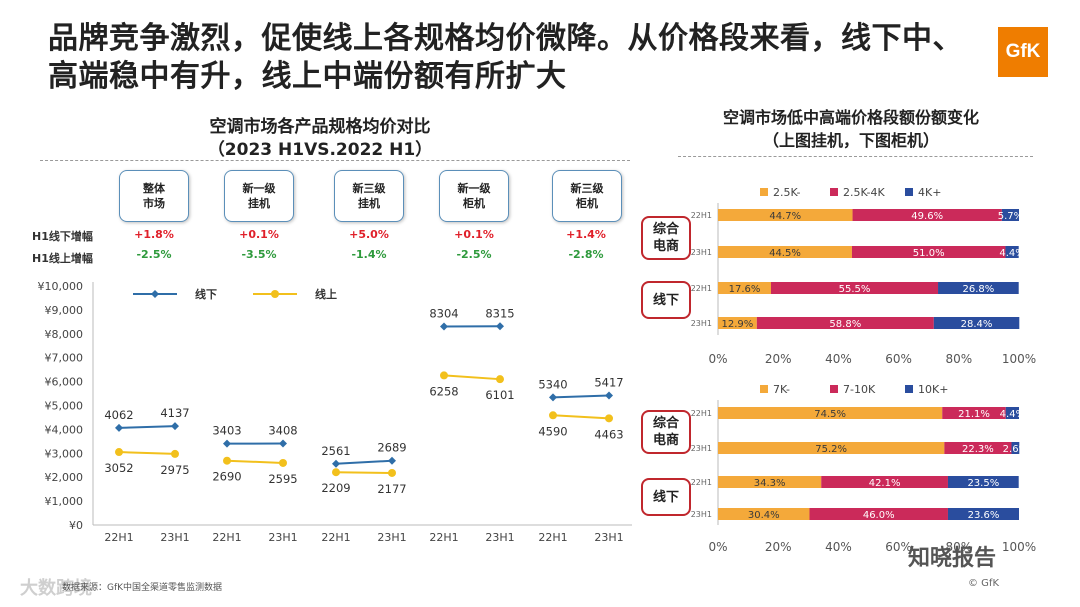 This screenshot has width=1080, height=607. What do you see at coordinates (974, 414) in the screenshot?
I see `bar-value-label: 21.1%` at bounding box center [974, 414].